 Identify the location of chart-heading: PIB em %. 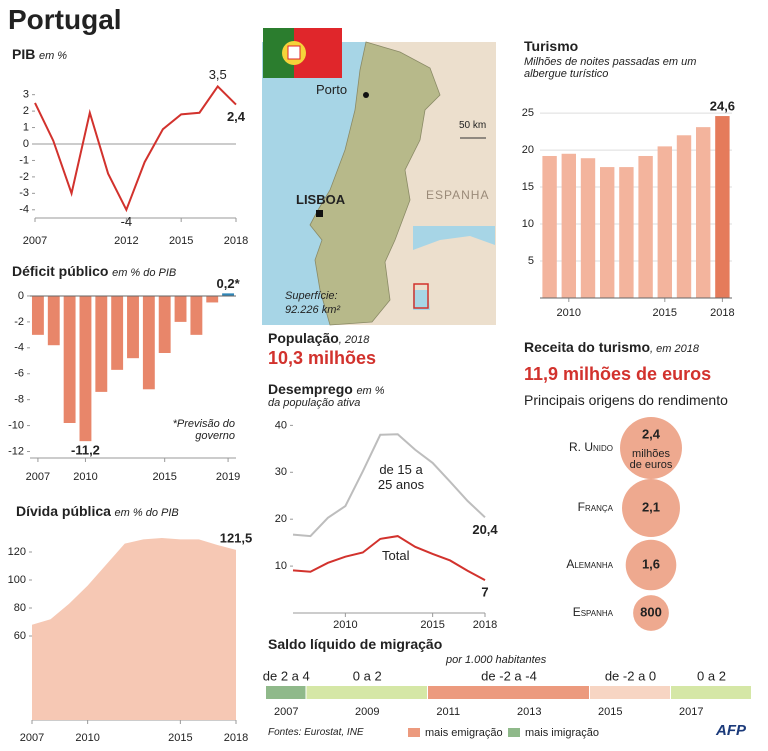
(39, 54).